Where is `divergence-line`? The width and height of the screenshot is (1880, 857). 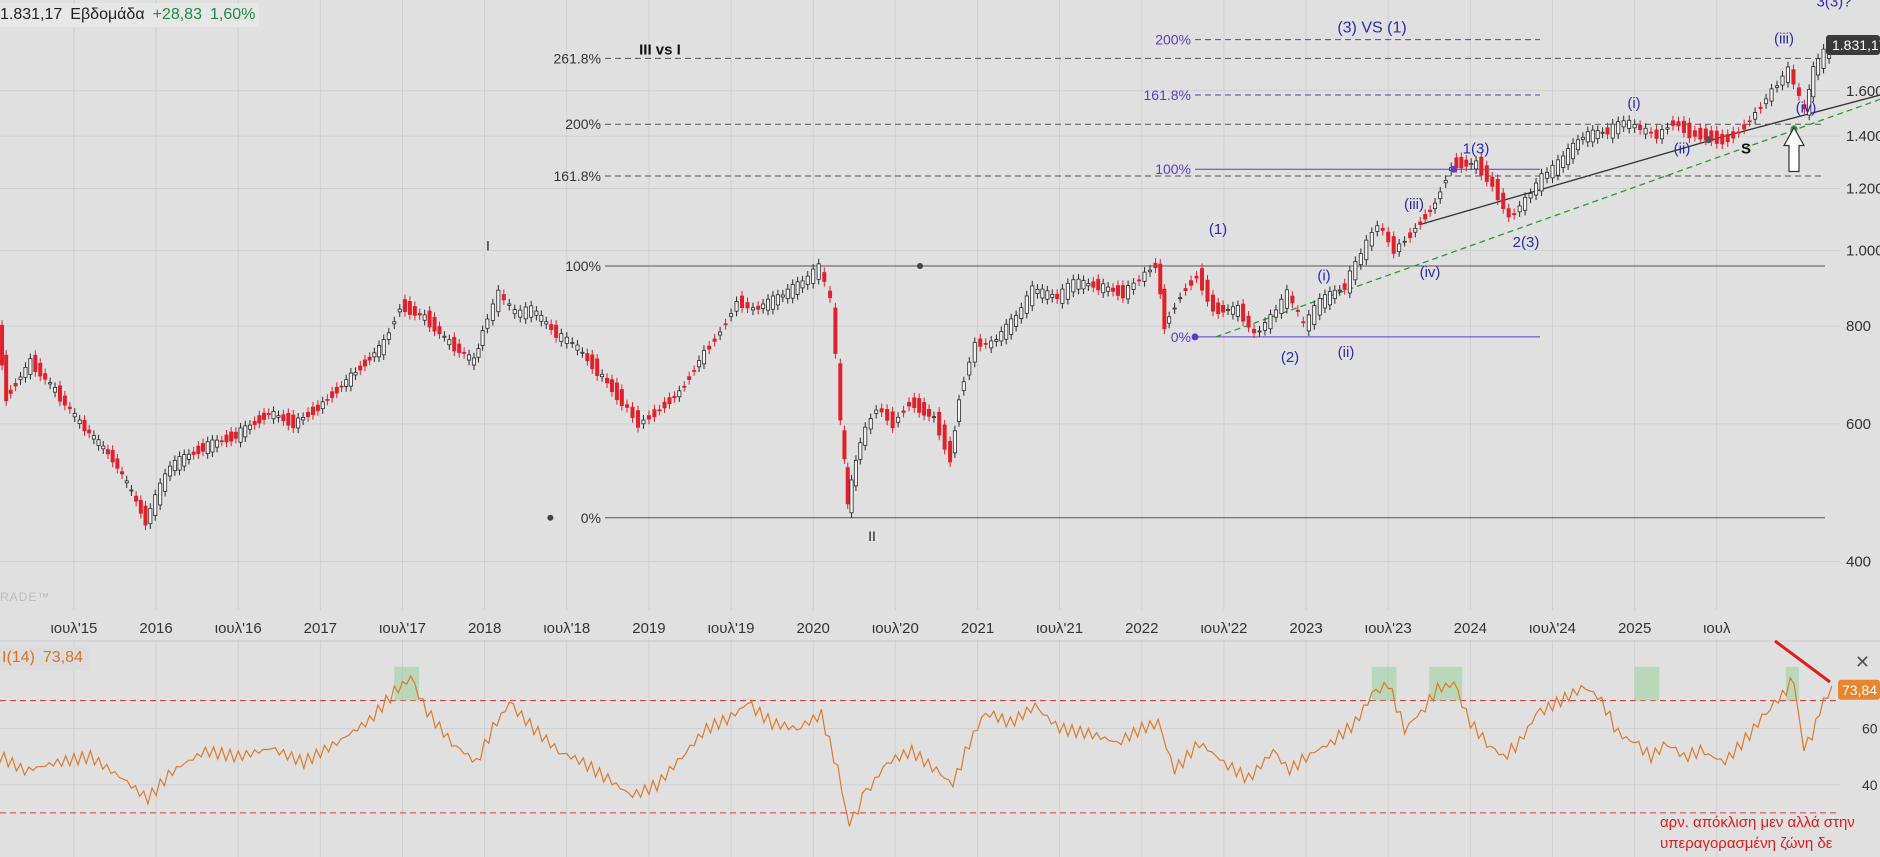
divergence-line is located at coordinates (1802, 661).